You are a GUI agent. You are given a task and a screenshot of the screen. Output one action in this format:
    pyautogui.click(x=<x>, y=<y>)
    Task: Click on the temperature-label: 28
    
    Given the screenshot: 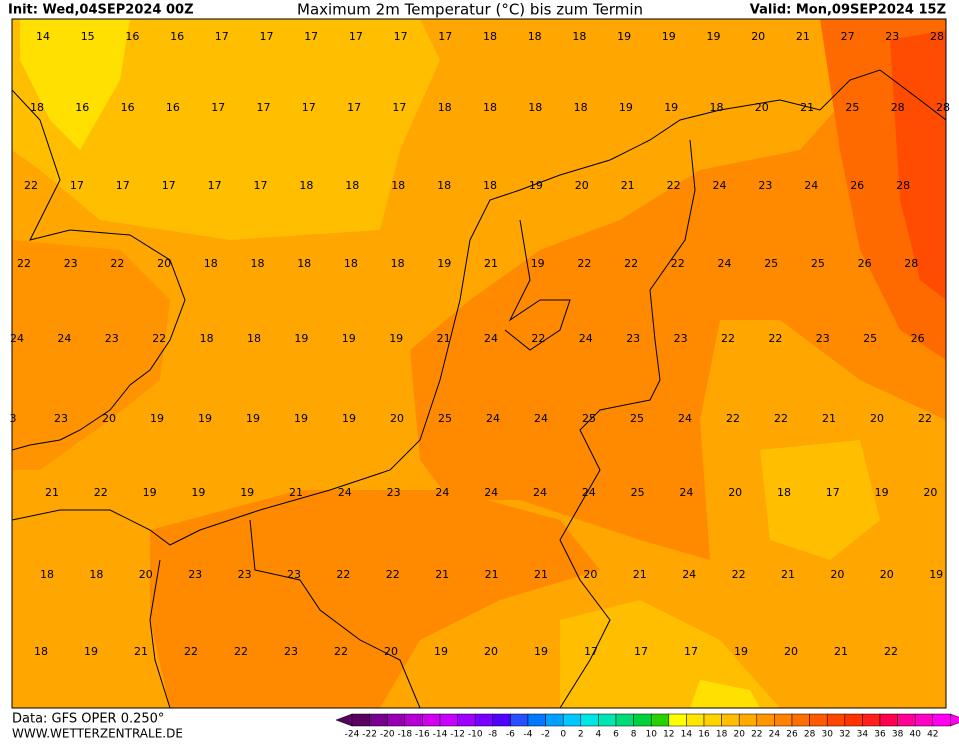 What is the action you would take?
    pyautogui.click(x=911, y=263)
    